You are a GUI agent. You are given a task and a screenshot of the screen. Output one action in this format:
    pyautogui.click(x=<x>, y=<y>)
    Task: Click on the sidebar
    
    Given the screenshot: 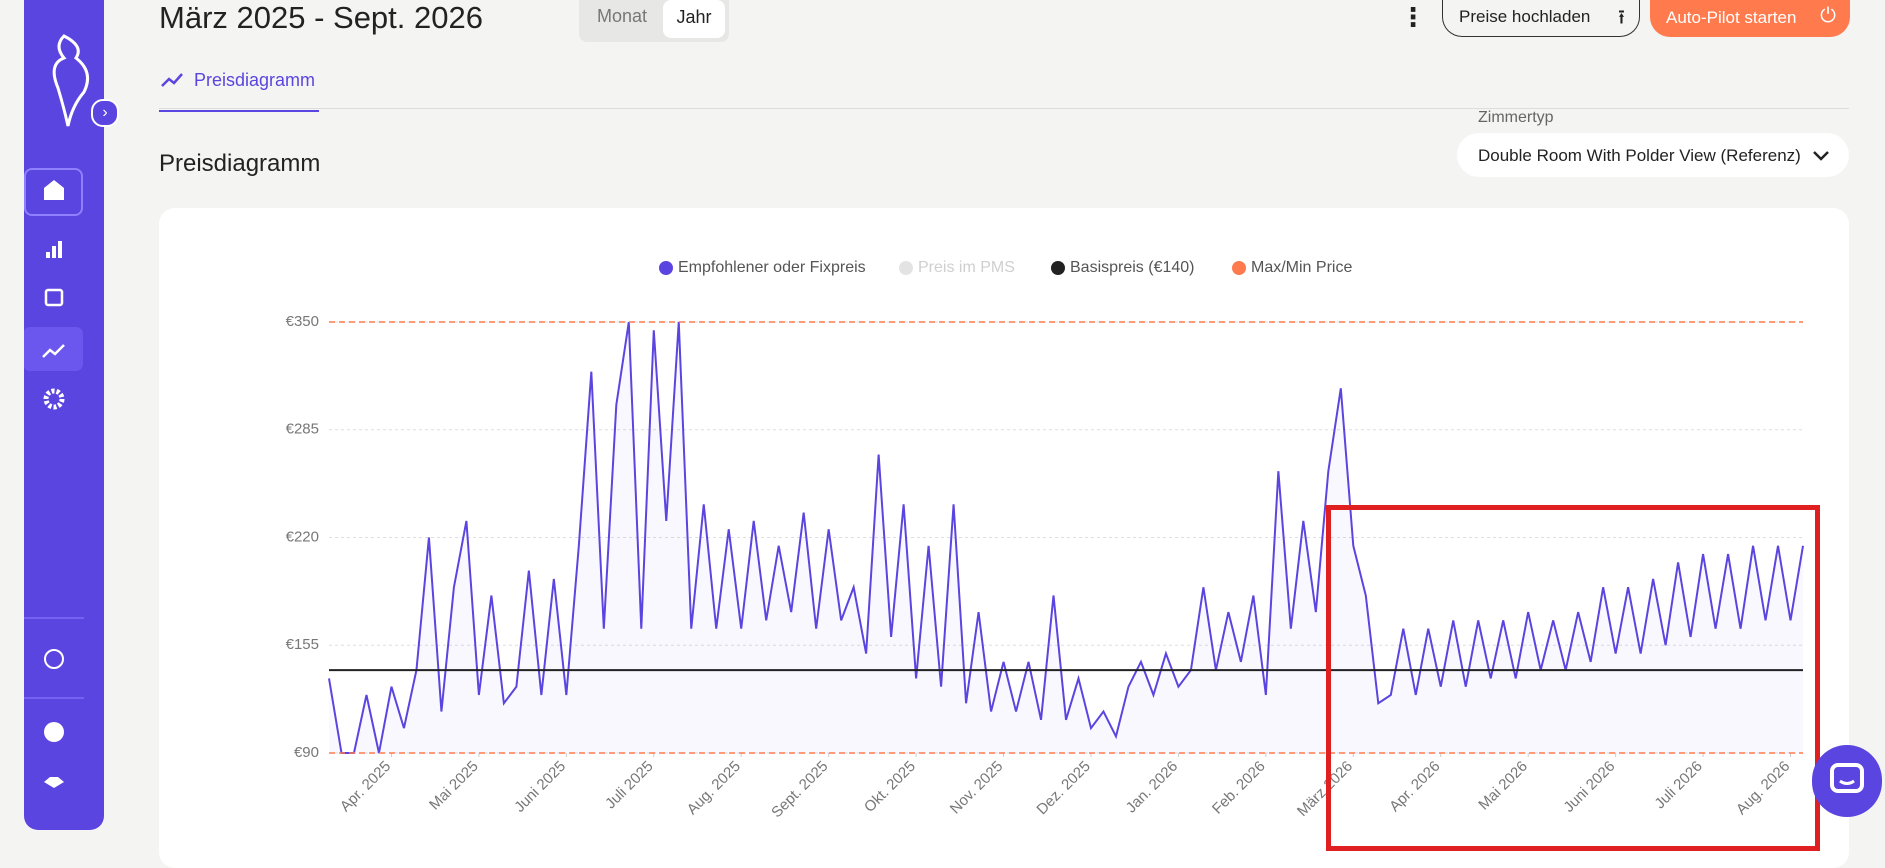 What is the action you would take?
    pyautogui.click(x=63, y=415)
    